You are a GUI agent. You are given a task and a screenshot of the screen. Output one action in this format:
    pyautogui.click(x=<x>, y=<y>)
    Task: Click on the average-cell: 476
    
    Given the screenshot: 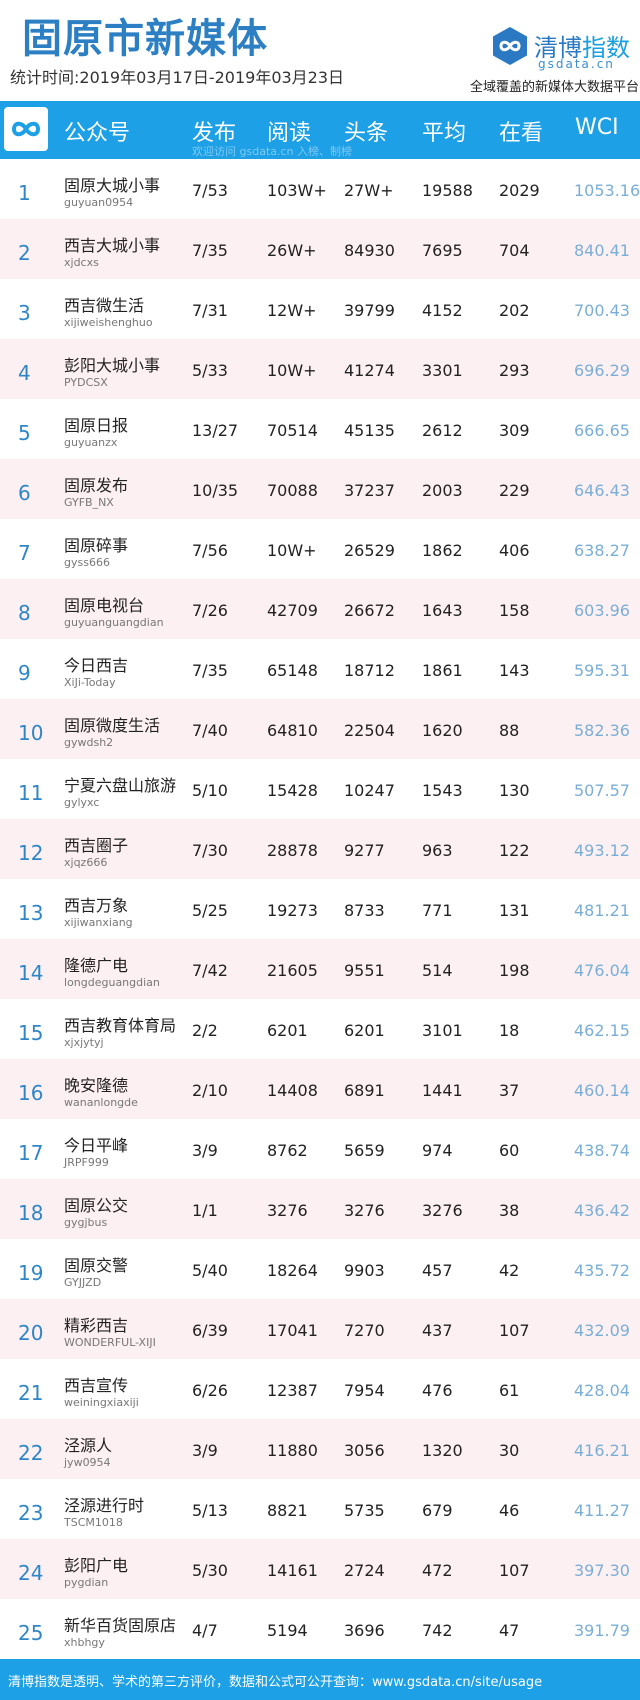 What is the action you would take?
    pyautogui.click(x=437, y=1390)
    